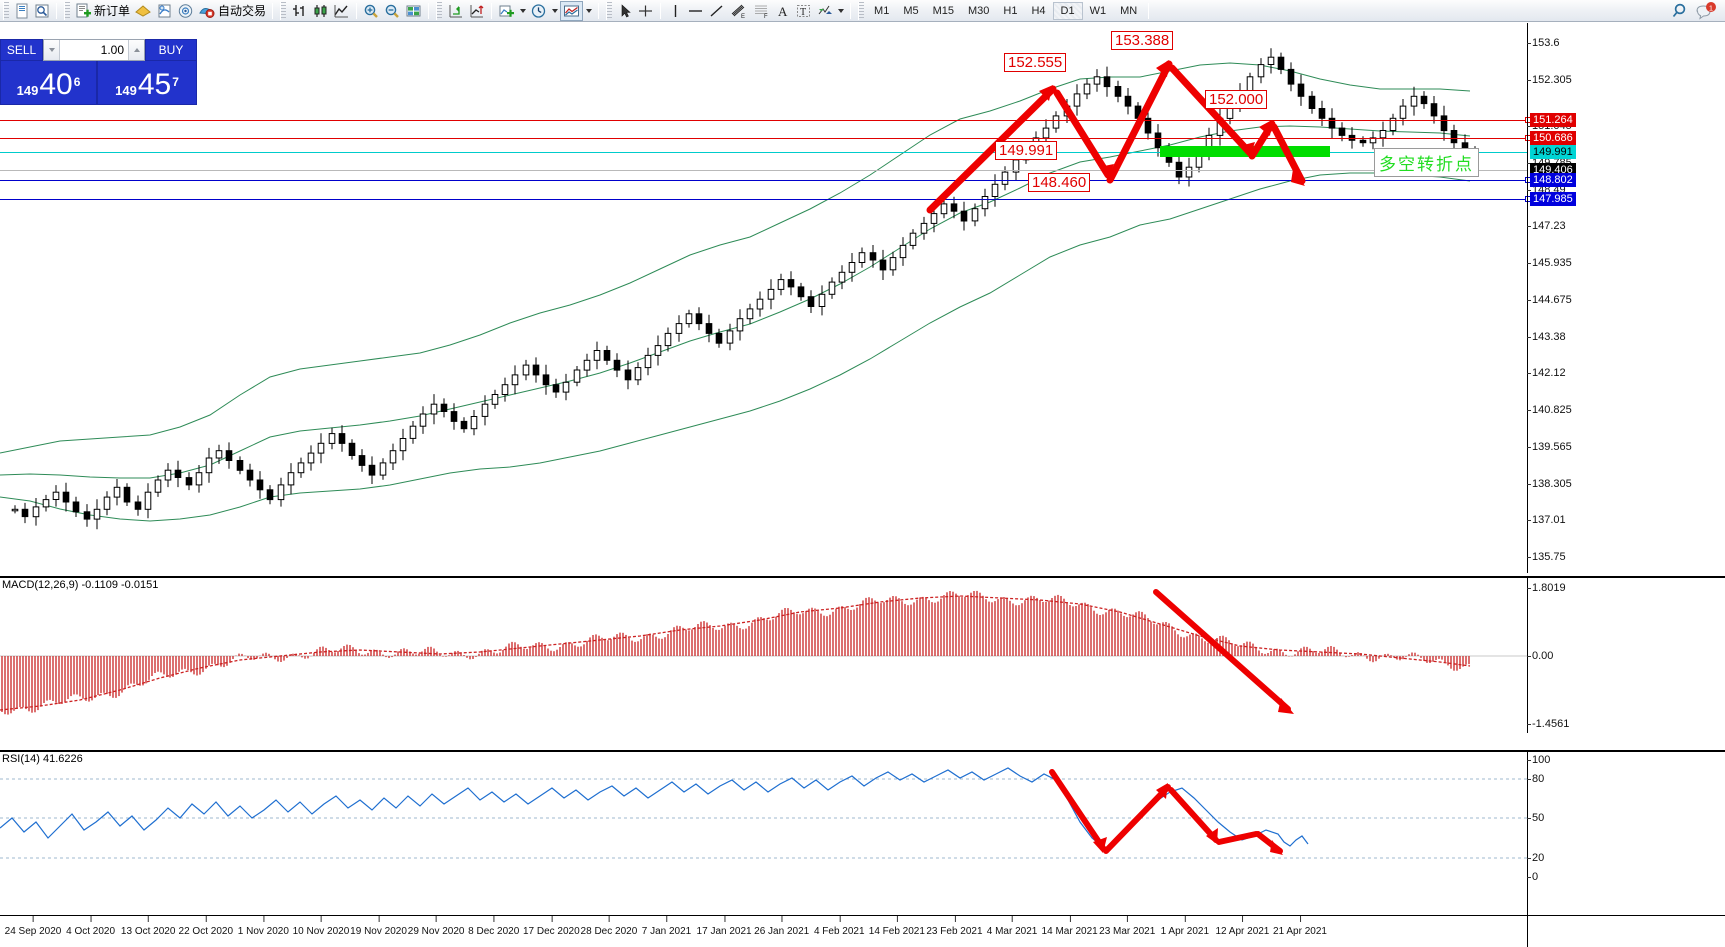 This screenshot has width=1725, height=947. Describe the element at coordinates (341, 11) in the screenshot. I see `line-chart-icon` at that location.